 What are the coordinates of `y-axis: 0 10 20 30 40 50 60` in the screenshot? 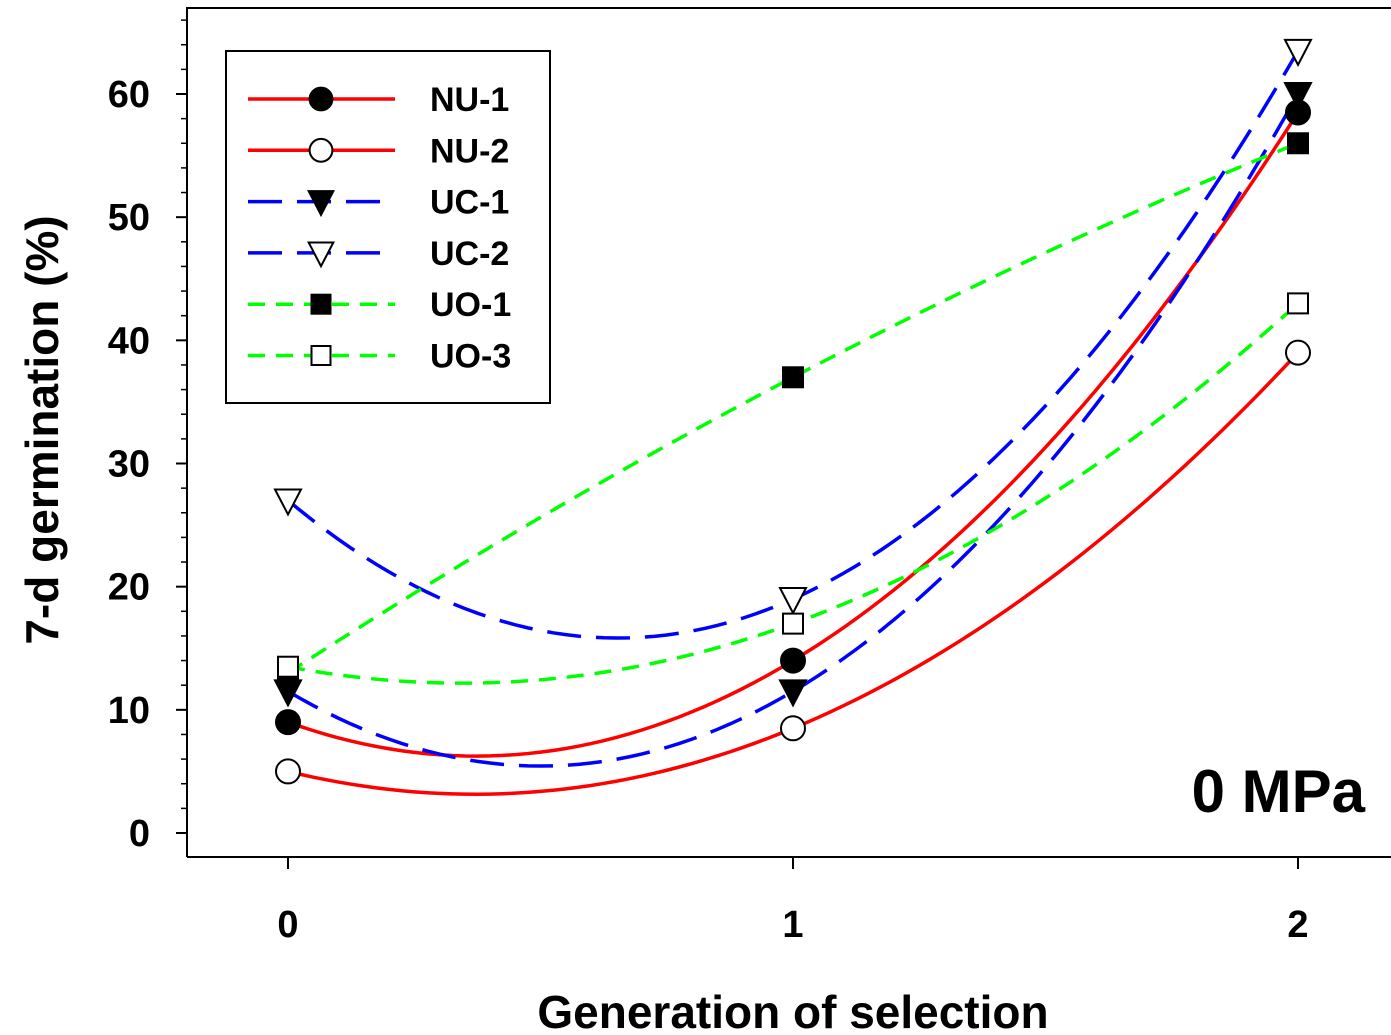 It's located at (147, 437).